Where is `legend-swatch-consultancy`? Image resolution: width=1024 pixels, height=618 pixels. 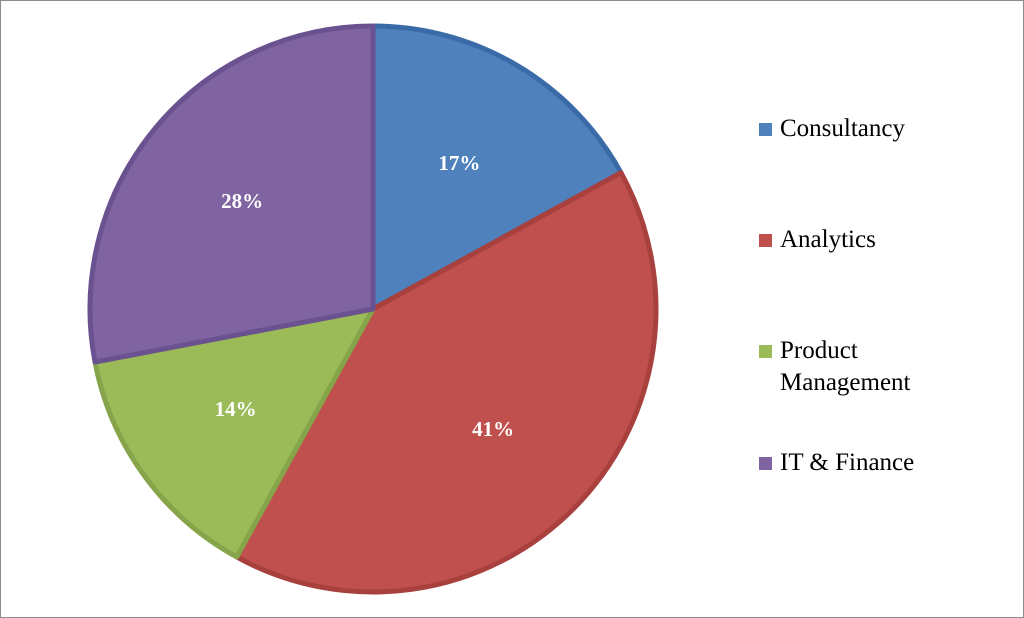
legend-swatch-consultancy is located at coordinates (765, 129).